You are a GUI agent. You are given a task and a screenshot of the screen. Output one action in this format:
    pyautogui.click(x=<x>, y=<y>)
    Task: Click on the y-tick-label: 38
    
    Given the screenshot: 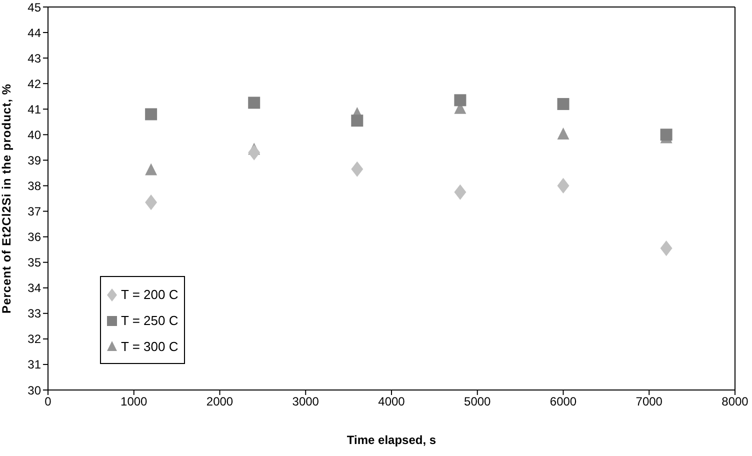 What is the action you would take?
    pyautogui.click(x=35, y=185)
    